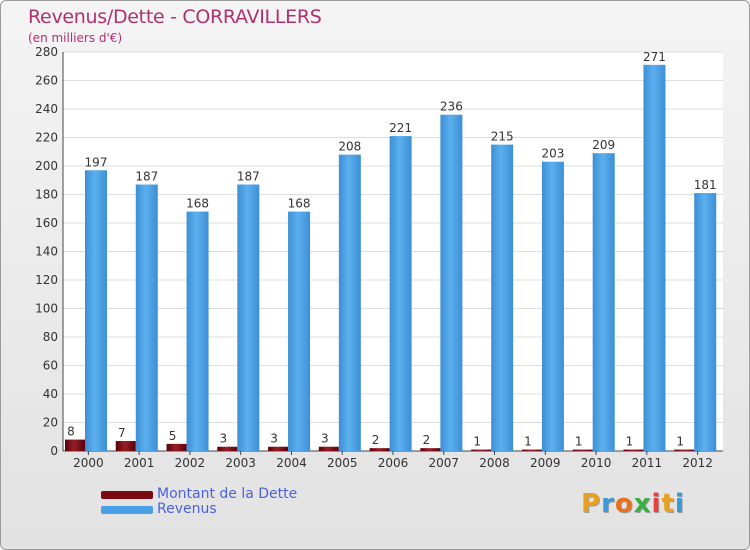 The height and width of the screenshot is (550, 750). What do you see at coordinates (654, 57) in the screenshot?
I see `data-label-revenus: 271` at bounding box center [654, 57].